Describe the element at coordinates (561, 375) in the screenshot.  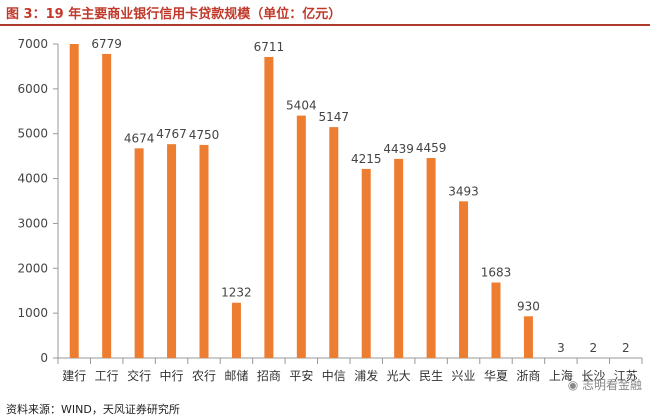
I see `x-tick-label: 上海` at that location.